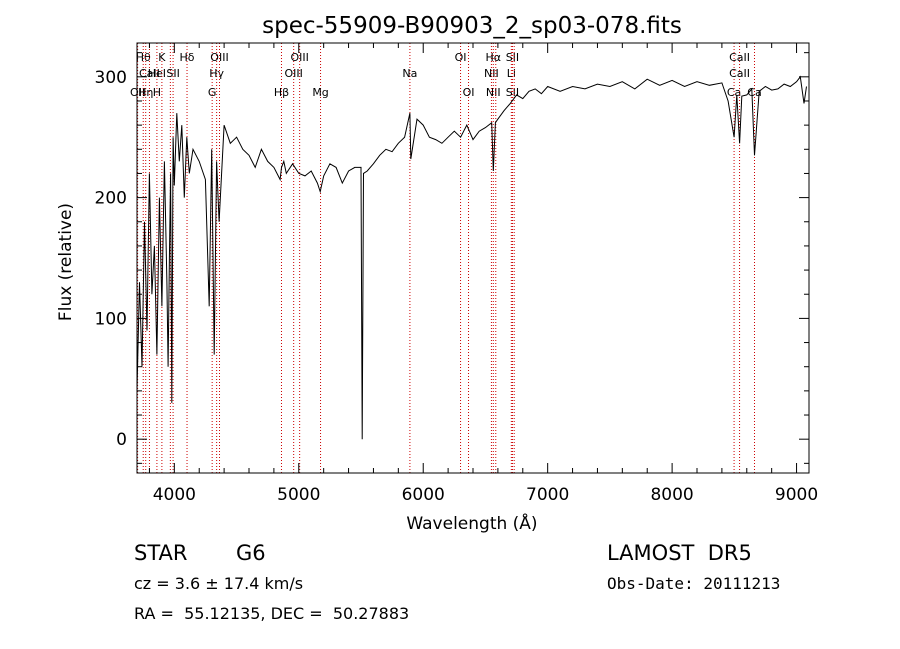 The width and height of the screenshot is (900, 649). Describe the element at coordinates (157, 73) in the screenshot. I see `marker-label-4-1: HeI` at that location.